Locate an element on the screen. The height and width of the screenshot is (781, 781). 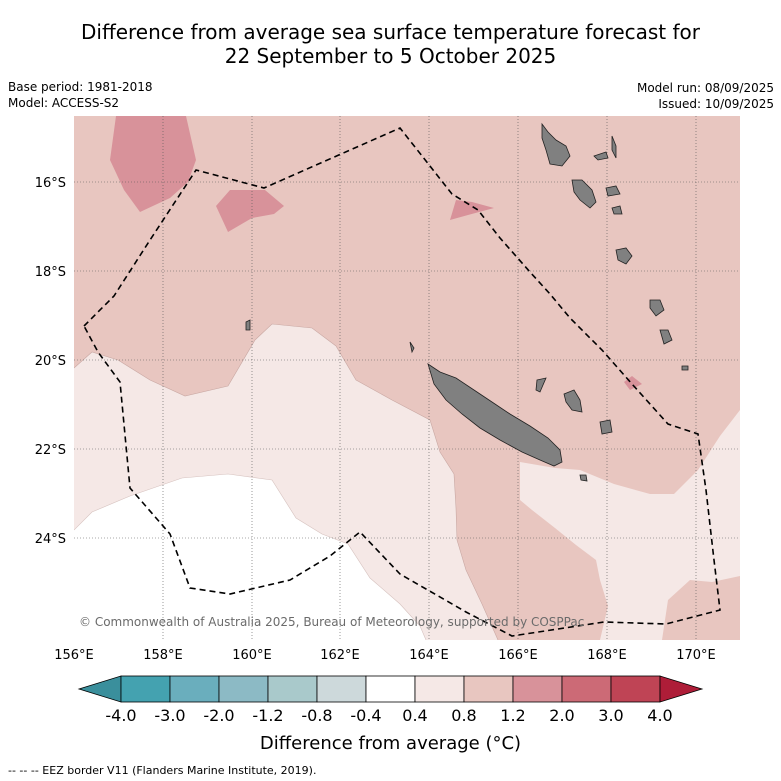
contour-line is located at coordinates (250, 556).